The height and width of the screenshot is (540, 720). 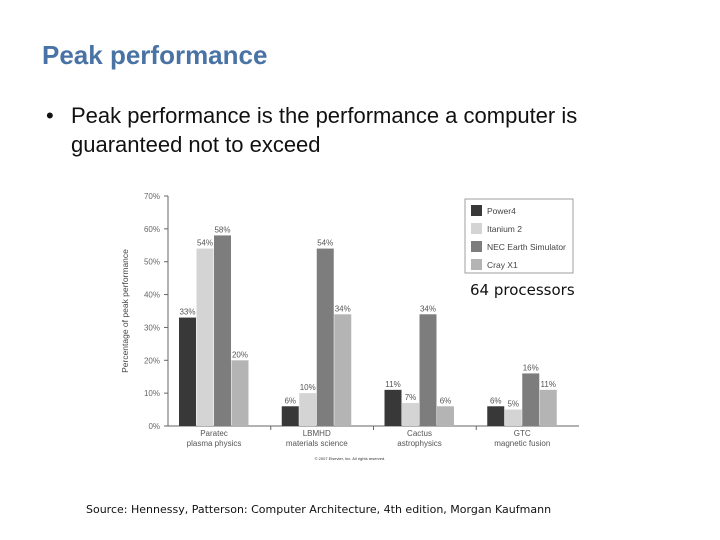 I want to click on y-tick-label: 50%, so click(x=152, y=262).